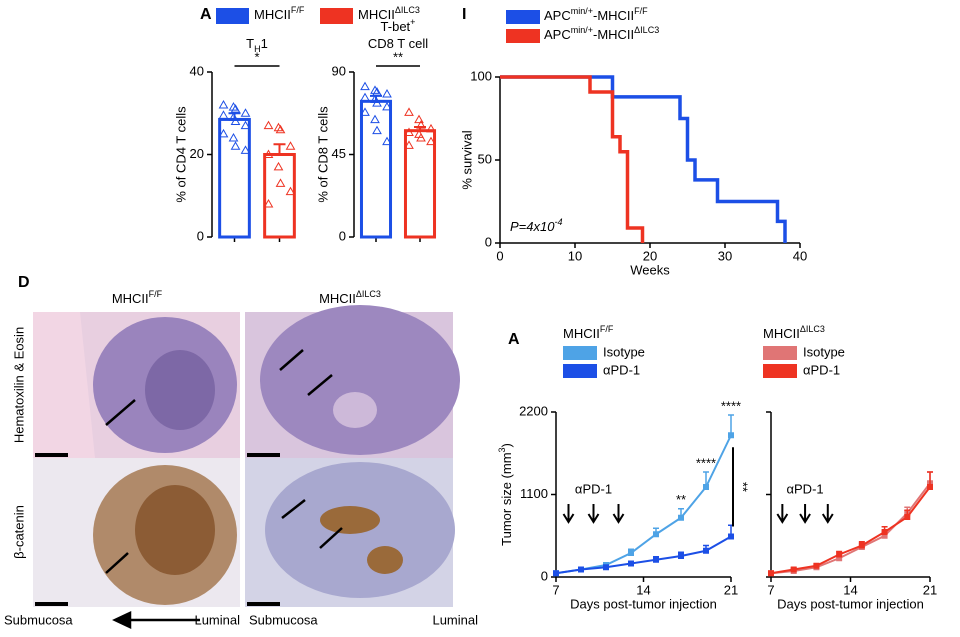  I want to click on x-axis-label: Weeks, so click(650, 269).